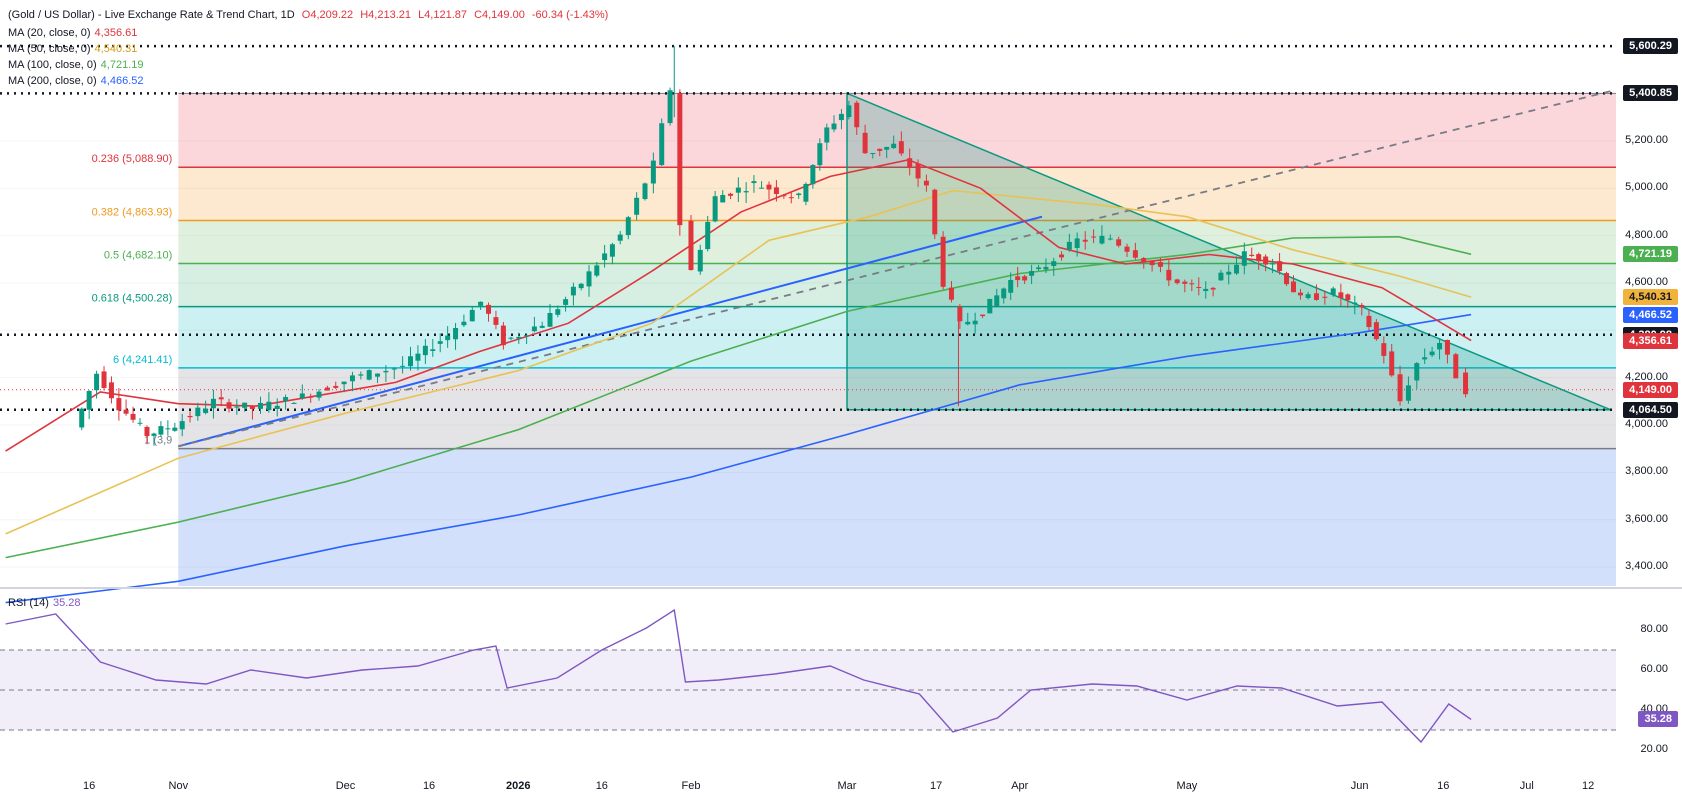  I want to click on x-tick-label: Feb, so click(691, 786).